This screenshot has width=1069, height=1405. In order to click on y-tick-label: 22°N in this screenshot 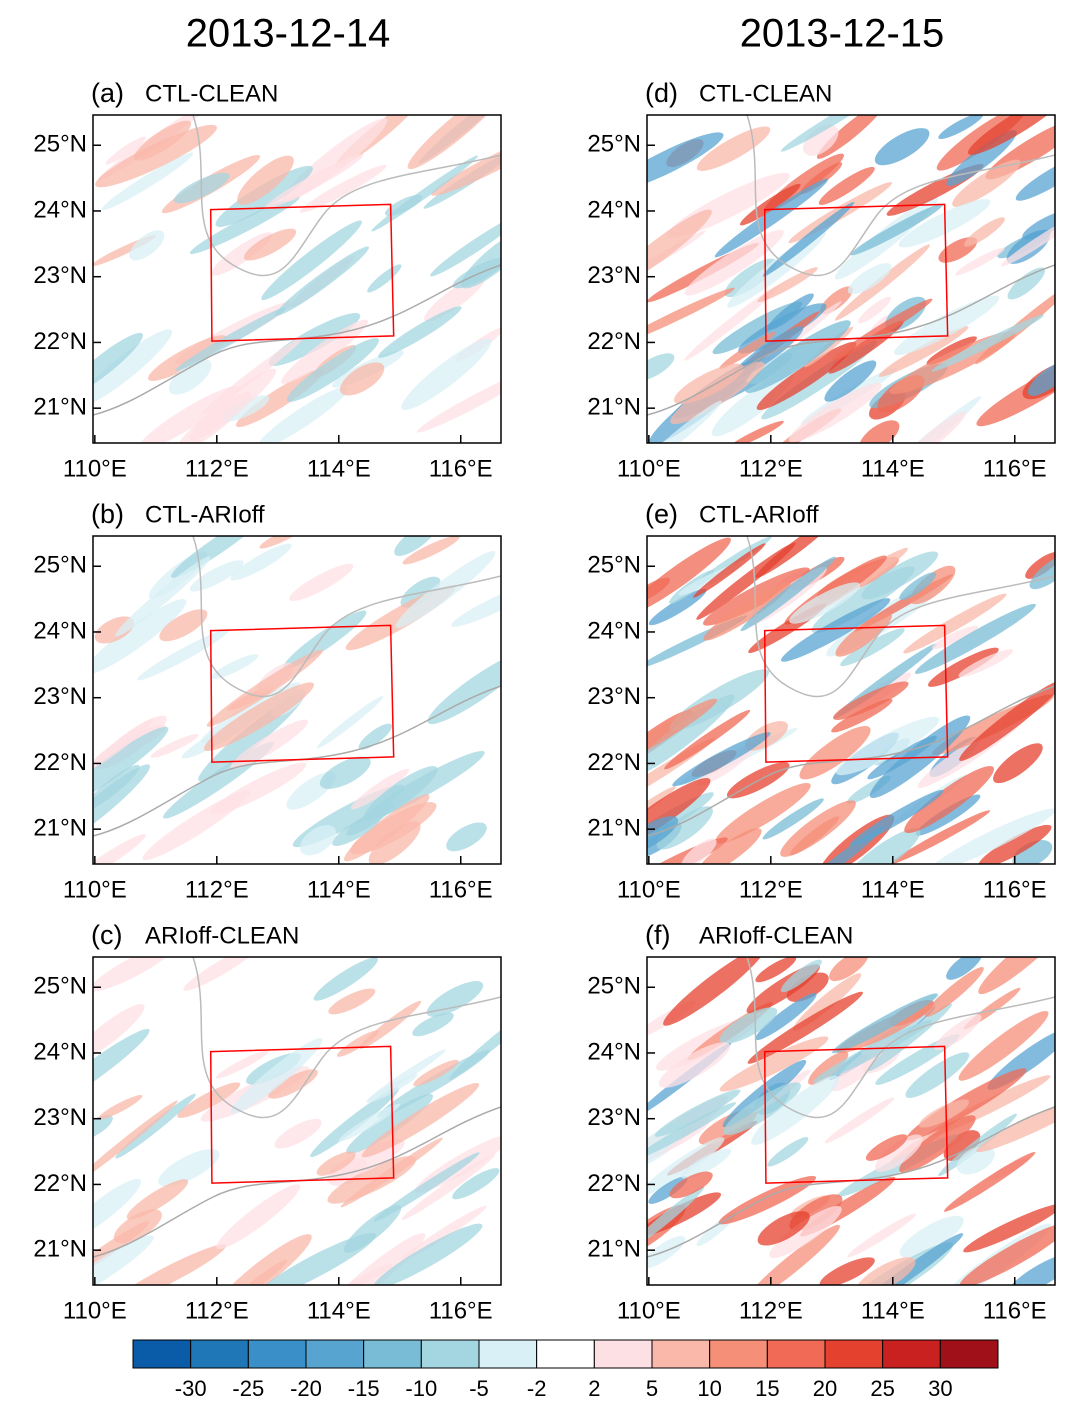, I will do `click(614, 1183)`.